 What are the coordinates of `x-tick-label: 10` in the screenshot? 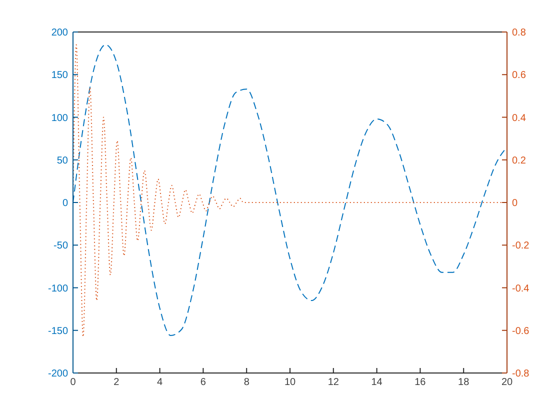 It's located at (290, 382).